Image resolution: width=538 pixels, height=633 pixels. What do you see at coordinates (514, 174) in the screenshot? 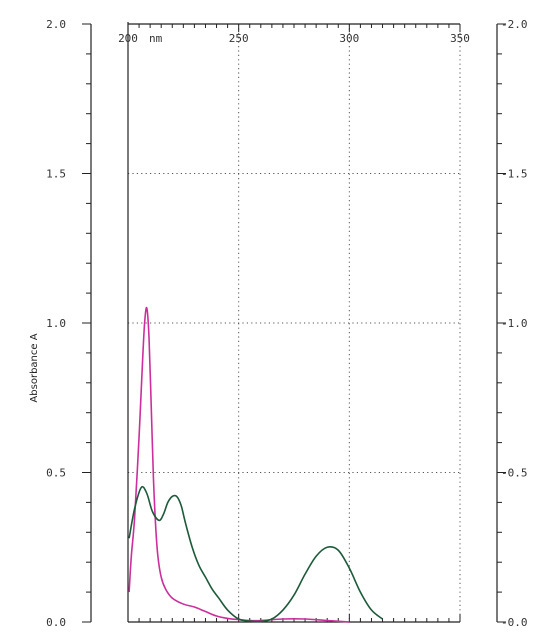
I see `right-y-tick-label: -1.5` at bounding box center [514, 174].